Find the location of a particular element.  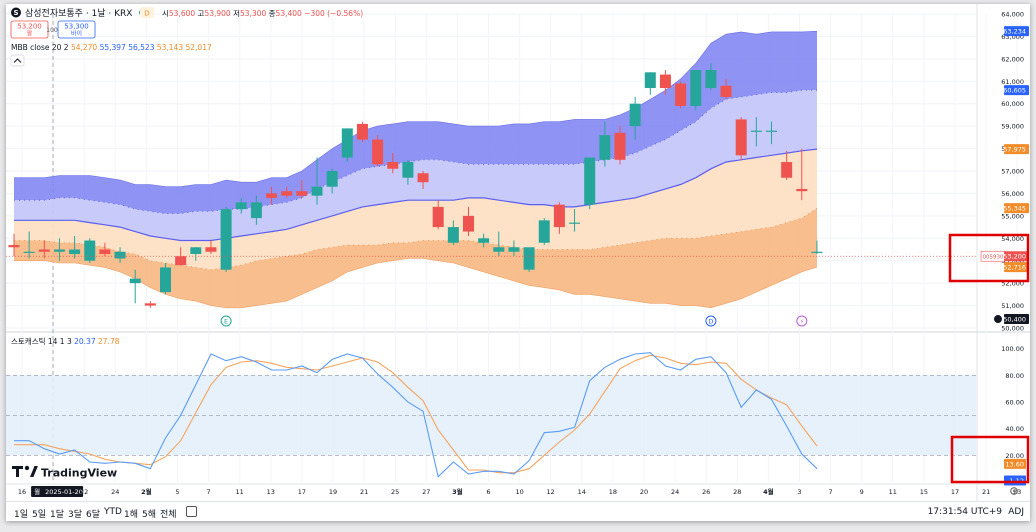

calendar-icon is located at coordinates (191, 511).